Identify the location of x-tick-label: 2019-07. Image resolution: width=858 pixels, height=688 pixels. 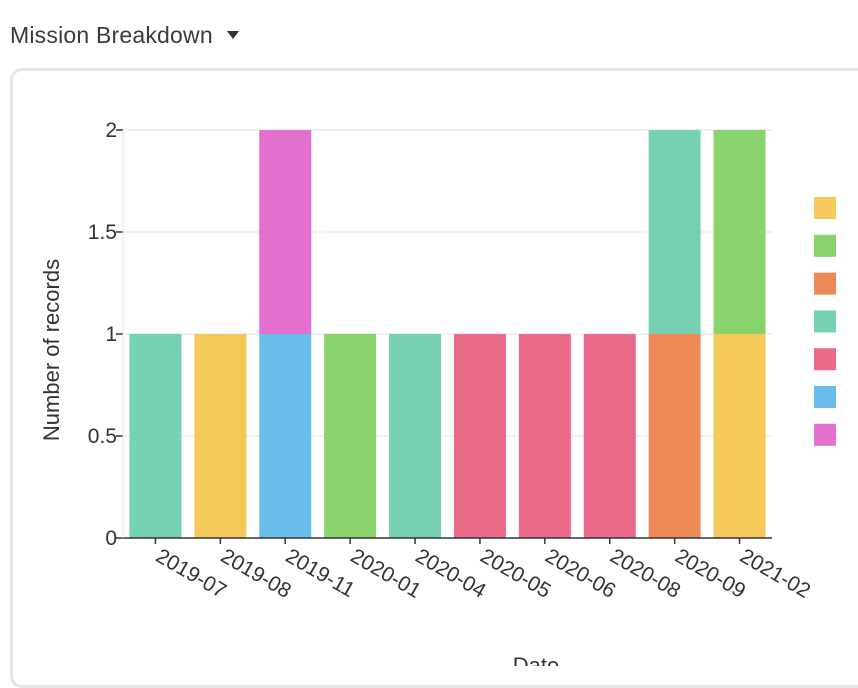
(191, 573).